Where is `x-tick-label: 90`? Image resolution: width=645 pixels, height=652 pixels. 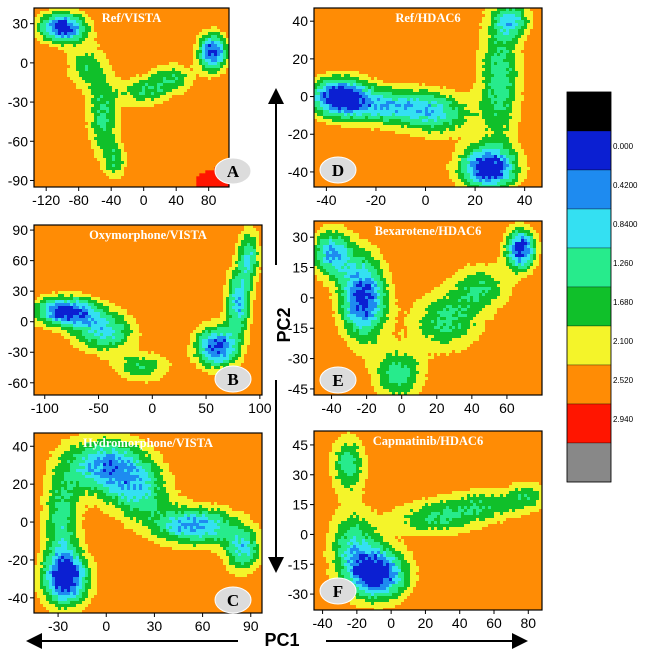
x-tick-label: 90 is located at coordinates (251, 626).